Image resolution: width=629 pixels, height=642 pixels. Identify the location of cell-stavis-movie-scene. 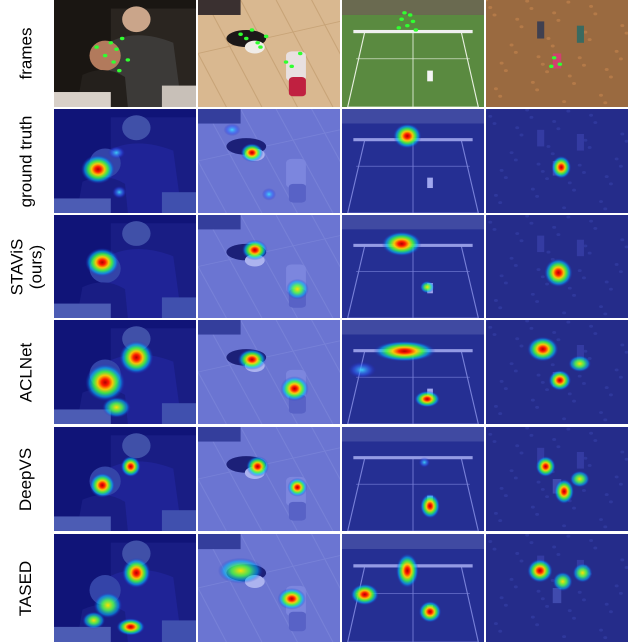
(125, 266).